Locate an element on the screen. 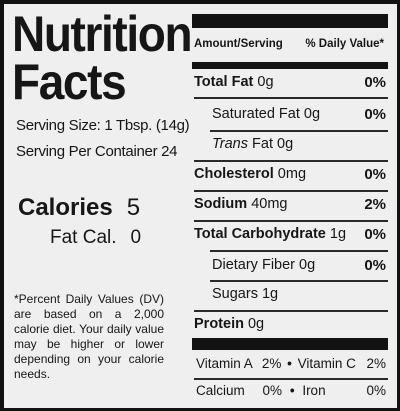  sodium-pct: 2% is located at coordinates (375, 204).